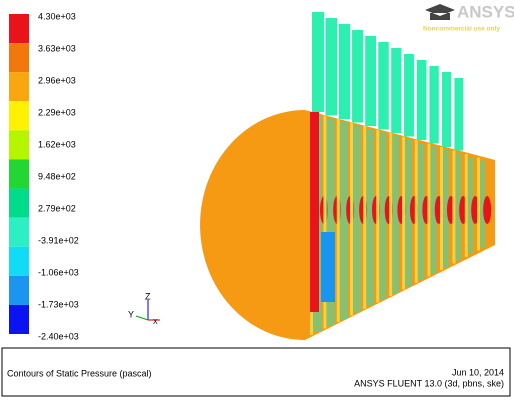 The image size is (514, 405). Describe the element at coordinates (57, 176) in the screenshot. I see `colorbar-label: 9.48e+02` at that location.